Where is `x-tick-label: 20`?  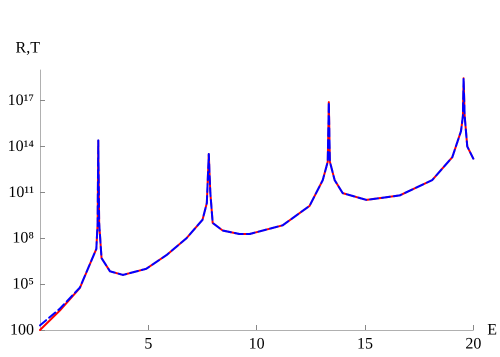
x-tick-label: 20 is located at coordinates (473, 344).